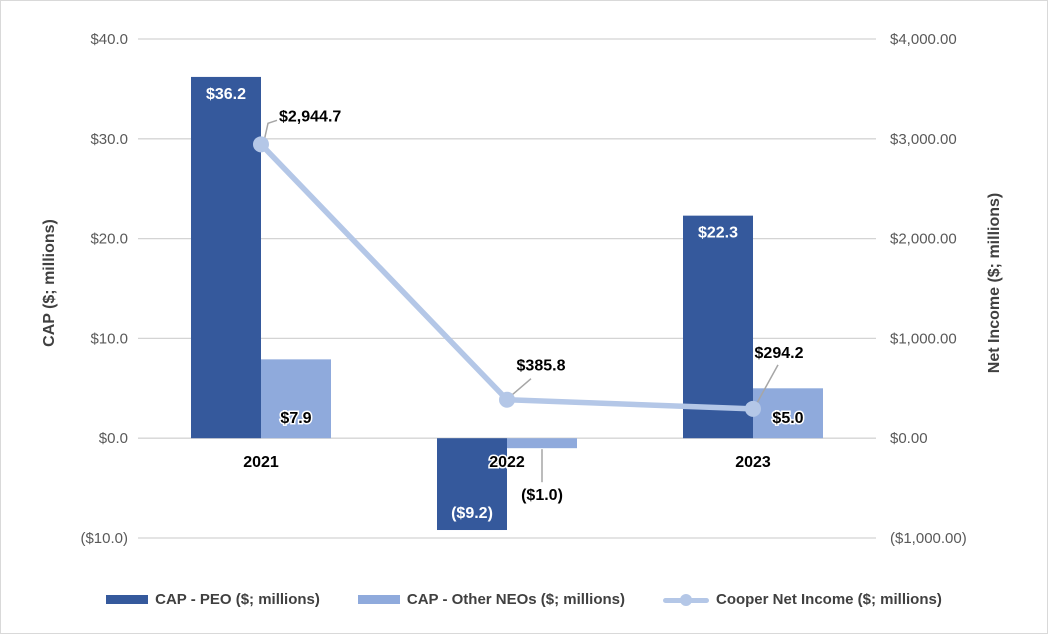 Image resolution: width=1050 pixels, height=636 pixels. I want to click on legend-item-cap-peo: CAP - PEO ($; millions), so click(213, 599).